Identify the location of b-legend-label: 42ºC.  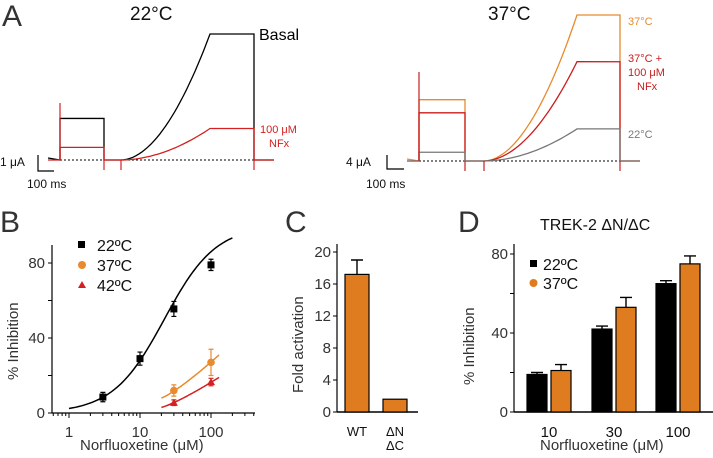
(114, 286).